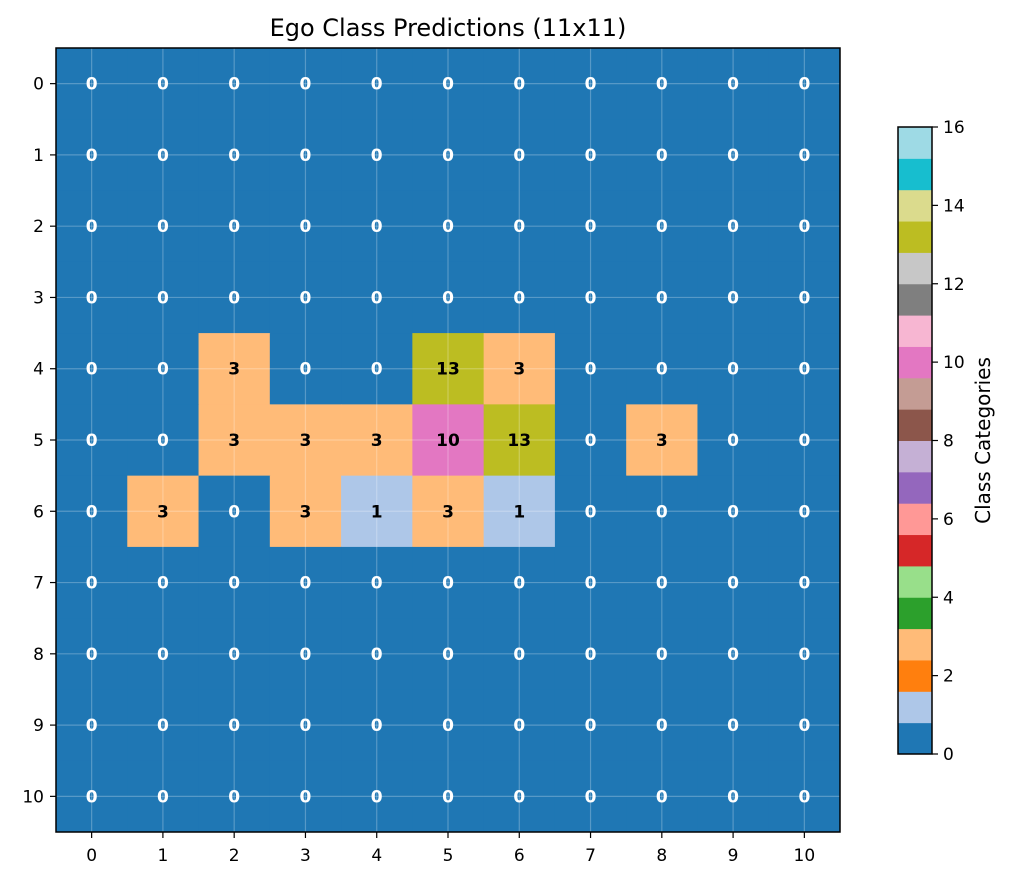 This screenshot has width=1018, height=883. What do you see at coordinates (162, 856) in the screenshot?
I see `x-tick-label: 1` at bounding box center [162, 856].